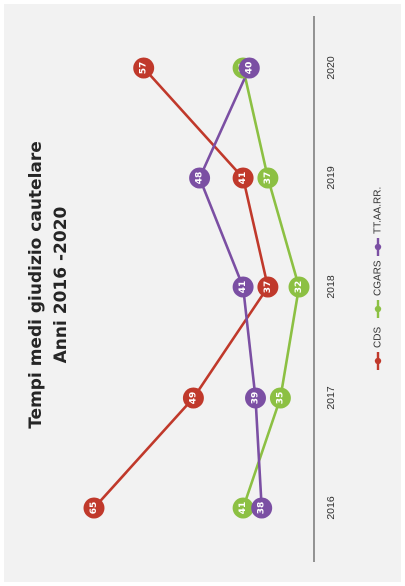 The width and height of the screenshot is (405, 586). I want to click on category-tick-labels: 2016 2017 2018 2019 2020, so click(331, 288).